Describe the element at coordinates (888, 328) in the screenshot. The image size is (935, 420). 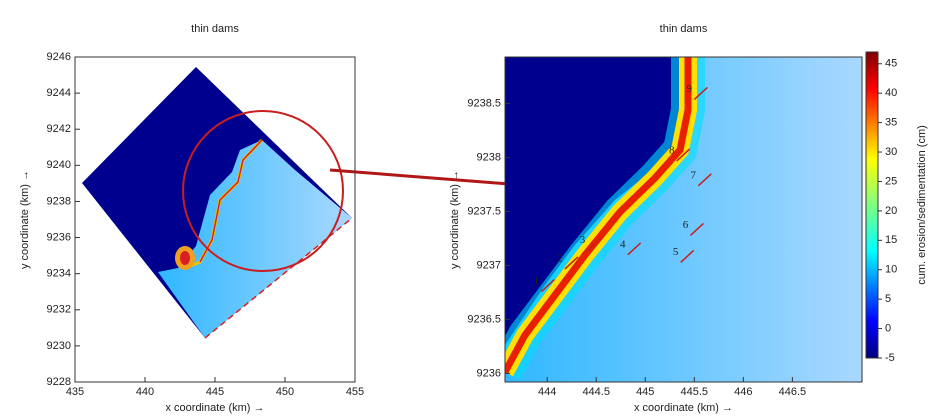
I see `colorbar-tick-label: 0` at that location.